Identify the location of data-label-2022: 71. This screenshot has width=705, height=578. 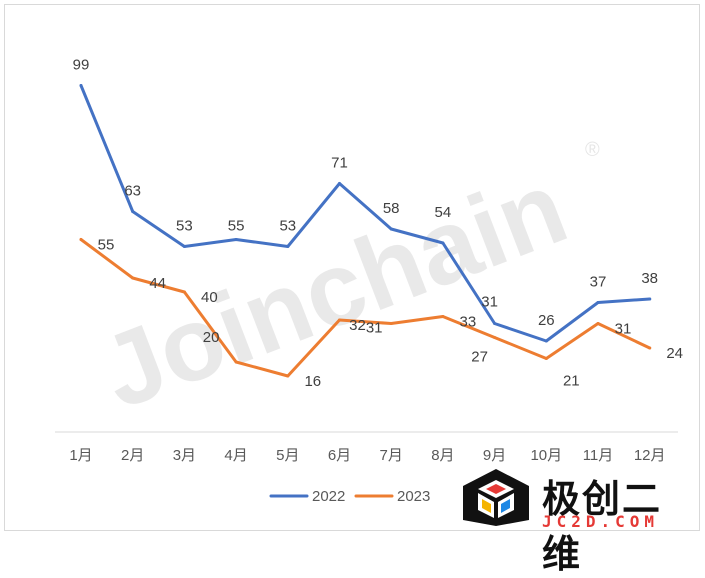
(339, 162).